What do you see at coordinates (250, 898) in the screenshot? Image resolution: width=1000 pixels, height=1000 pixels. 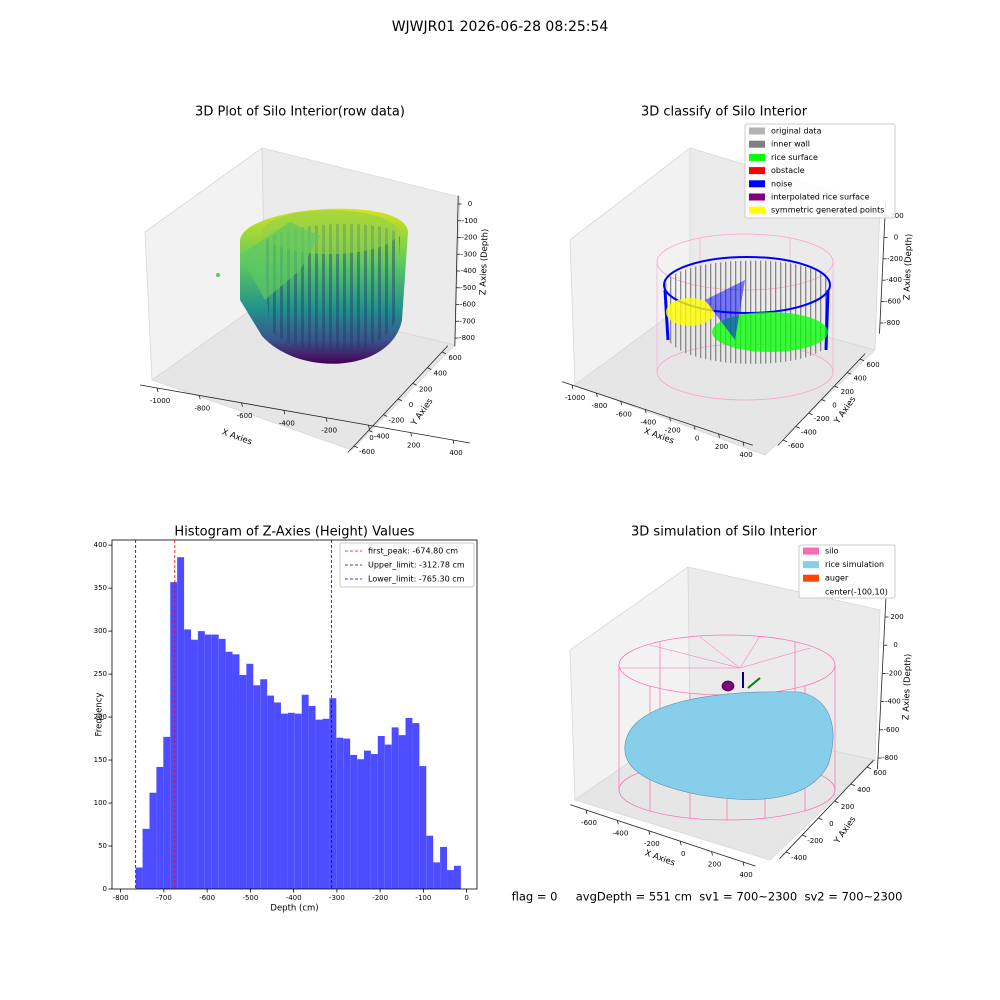 I see `x-tick-label: -500` at bounding box center [250, 898].